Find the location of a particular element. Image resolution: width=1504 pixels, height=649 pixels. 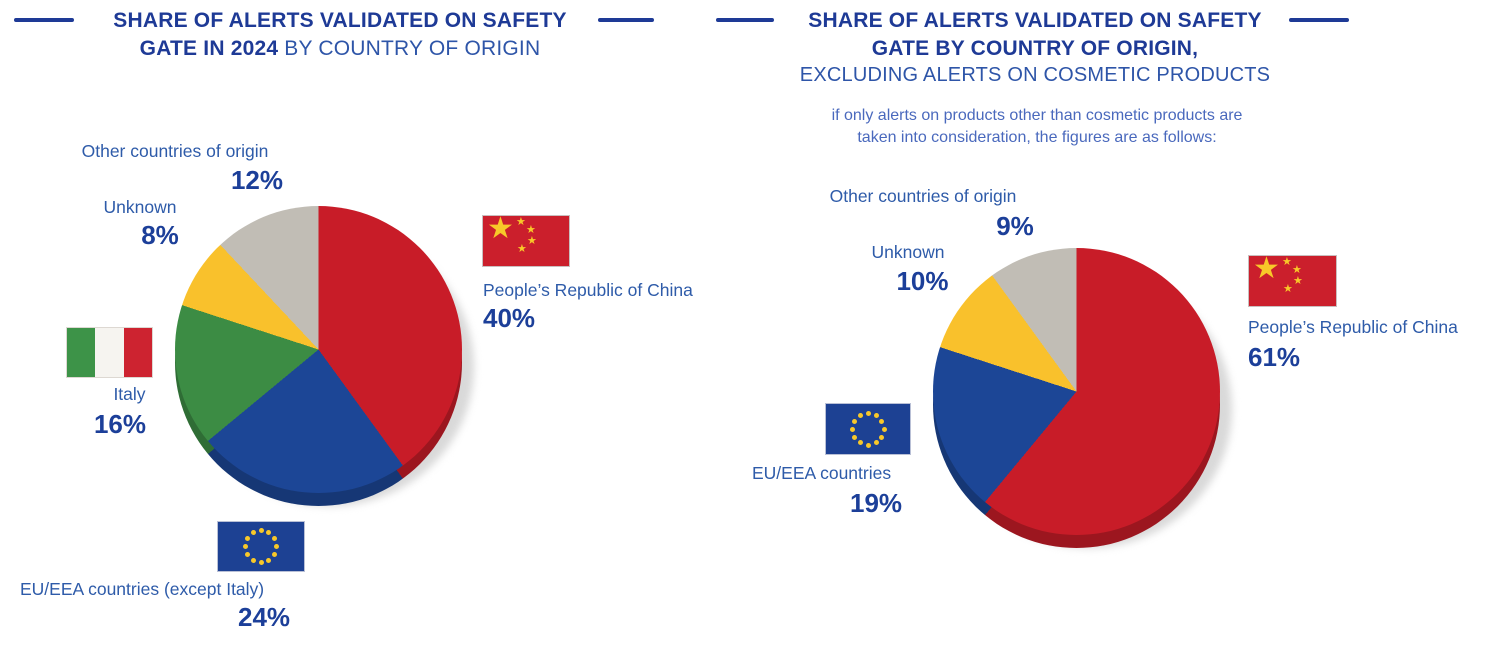

italy-flag-icon is located at coordinates (109, 352).